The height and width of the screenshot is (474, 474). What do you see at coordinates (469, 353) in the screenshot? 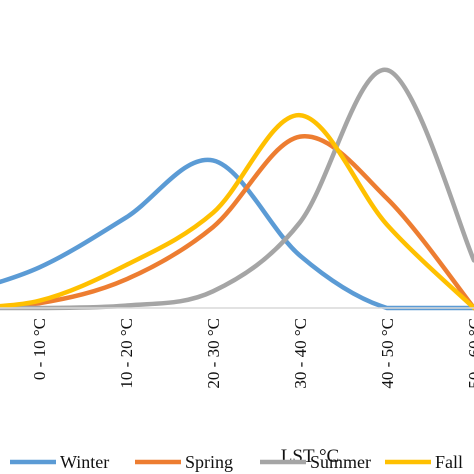
I see `x-tick-label: 50 - 60 °C` at bounding box center [469, 353].